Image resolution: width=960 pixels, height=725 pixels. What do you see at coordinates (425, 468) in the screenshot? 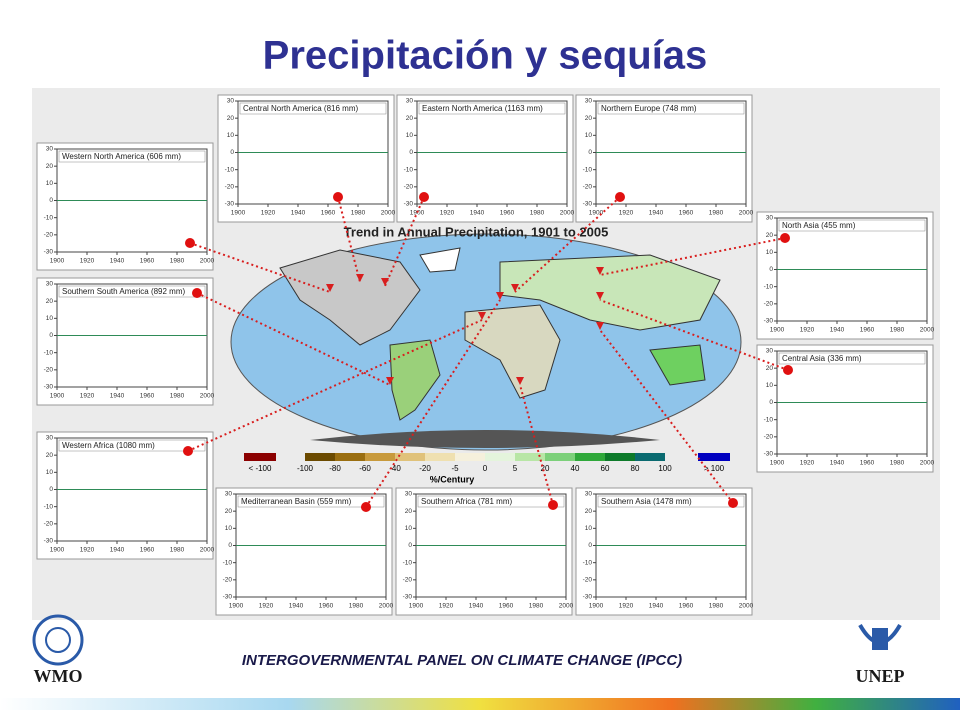
I see `legend-tick-label: -20` at bounding box center [425, 468].